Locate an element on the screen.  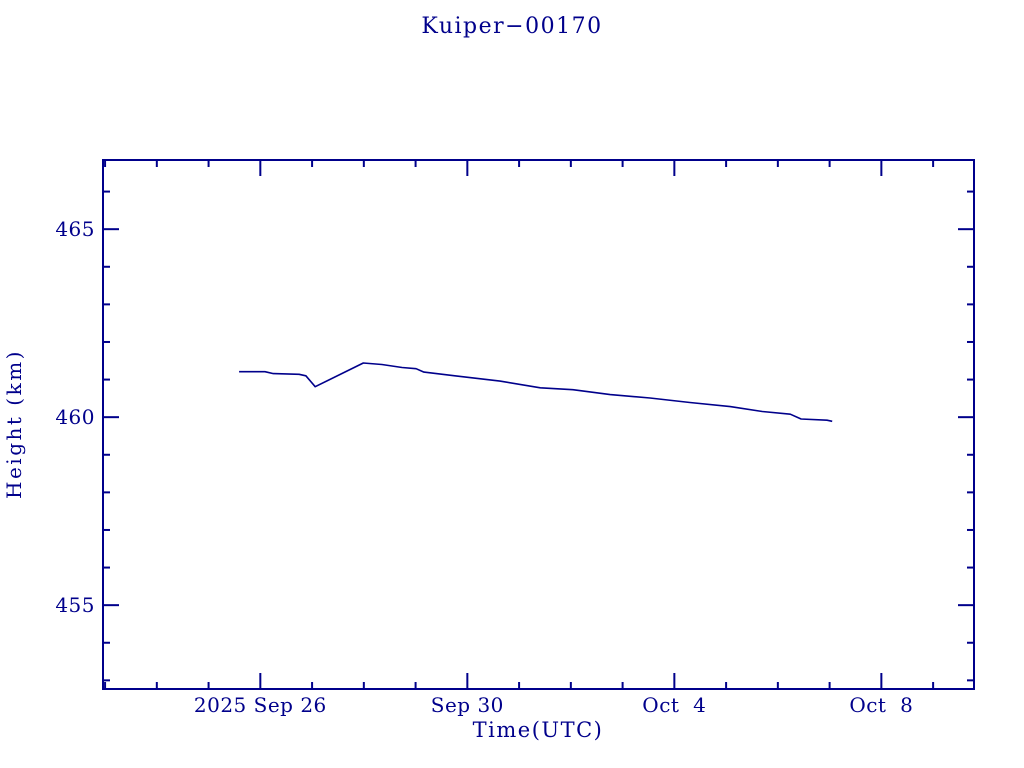
chart-title: Kuiper−00170 is located at coordinates (512, 26).